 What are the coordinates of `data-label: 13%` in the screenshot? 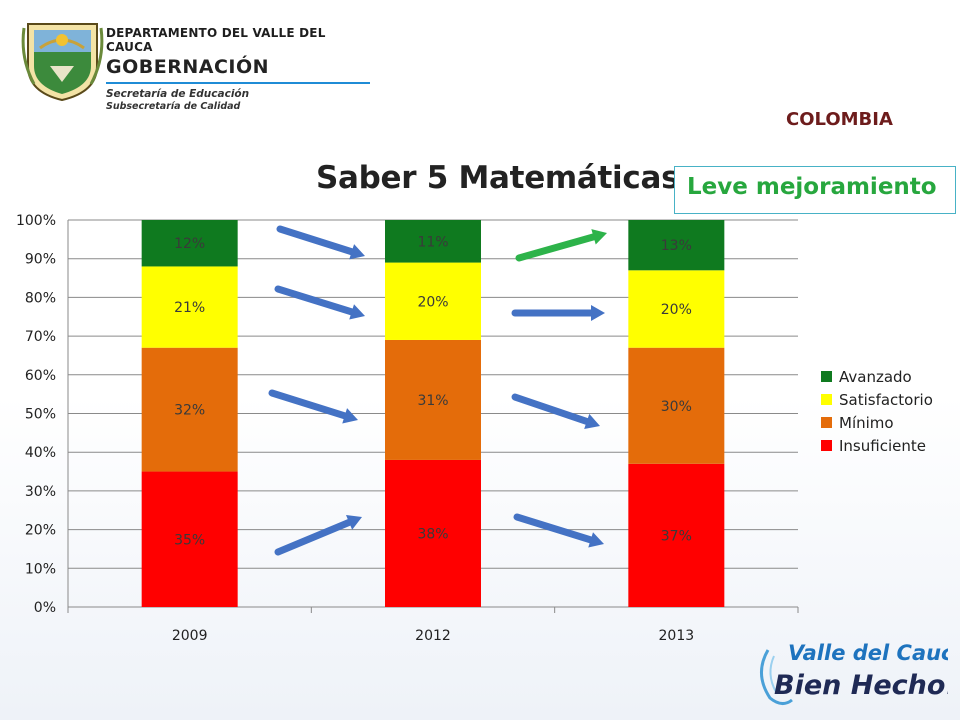 It's located at (676, 246).